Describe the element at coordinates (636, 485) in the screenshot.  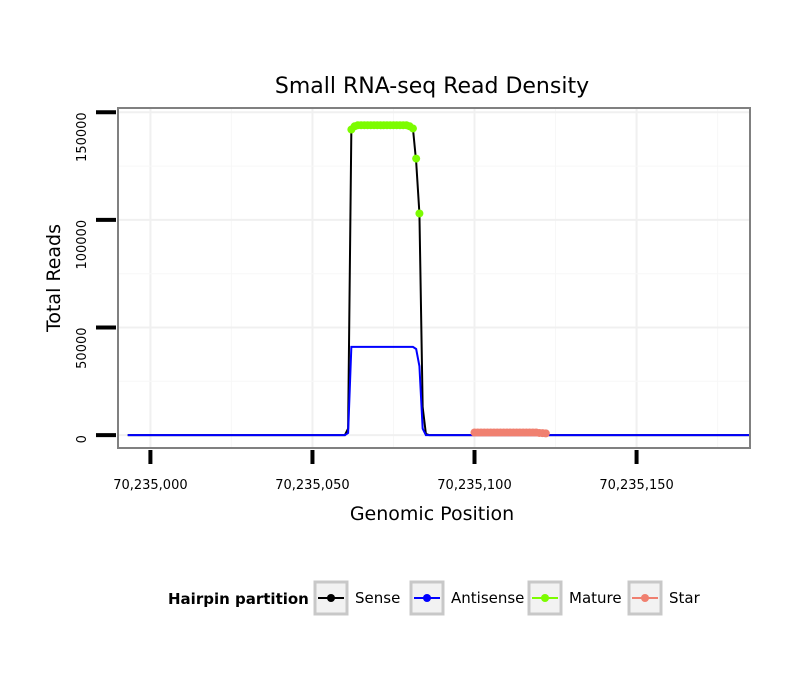
I see `x-tick-label: 70,235,150` at that location.